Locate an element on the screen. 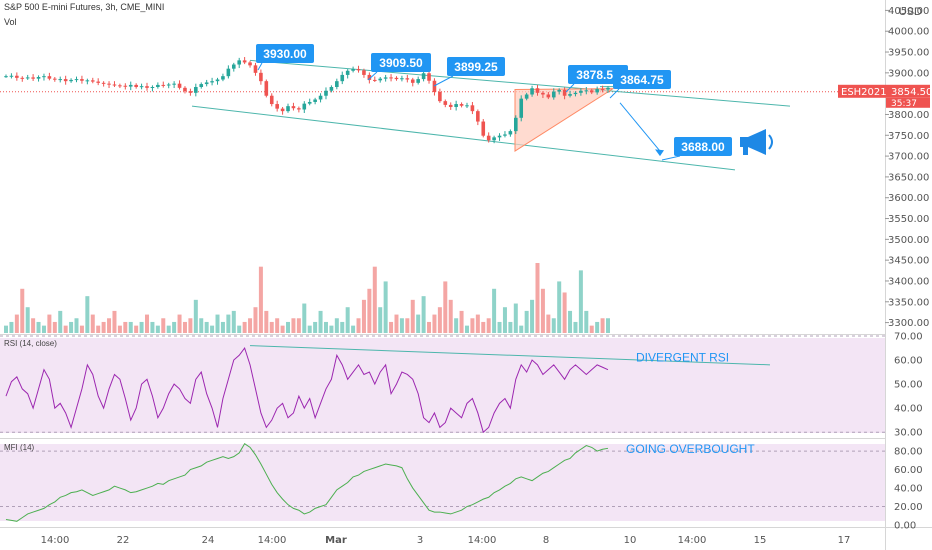 This screenshot has height=550, width=932. chart-title: S&P 500 E-mini Futures, 3h, CME_MINI is located at coordinates (84, 7).